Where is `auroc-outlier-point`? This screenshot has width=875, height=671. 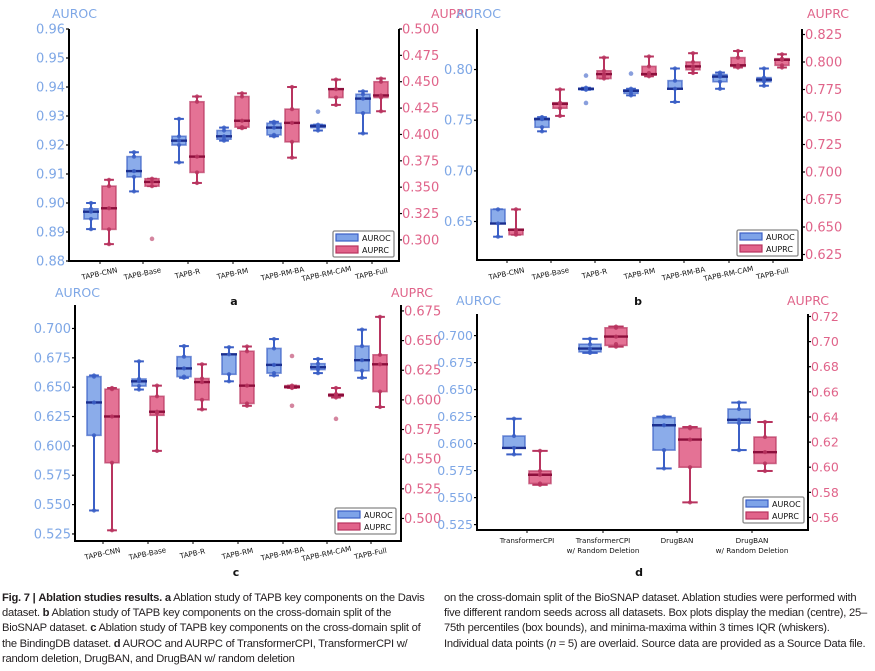
auroc-outlier-point is located at coordinates (631, 73).